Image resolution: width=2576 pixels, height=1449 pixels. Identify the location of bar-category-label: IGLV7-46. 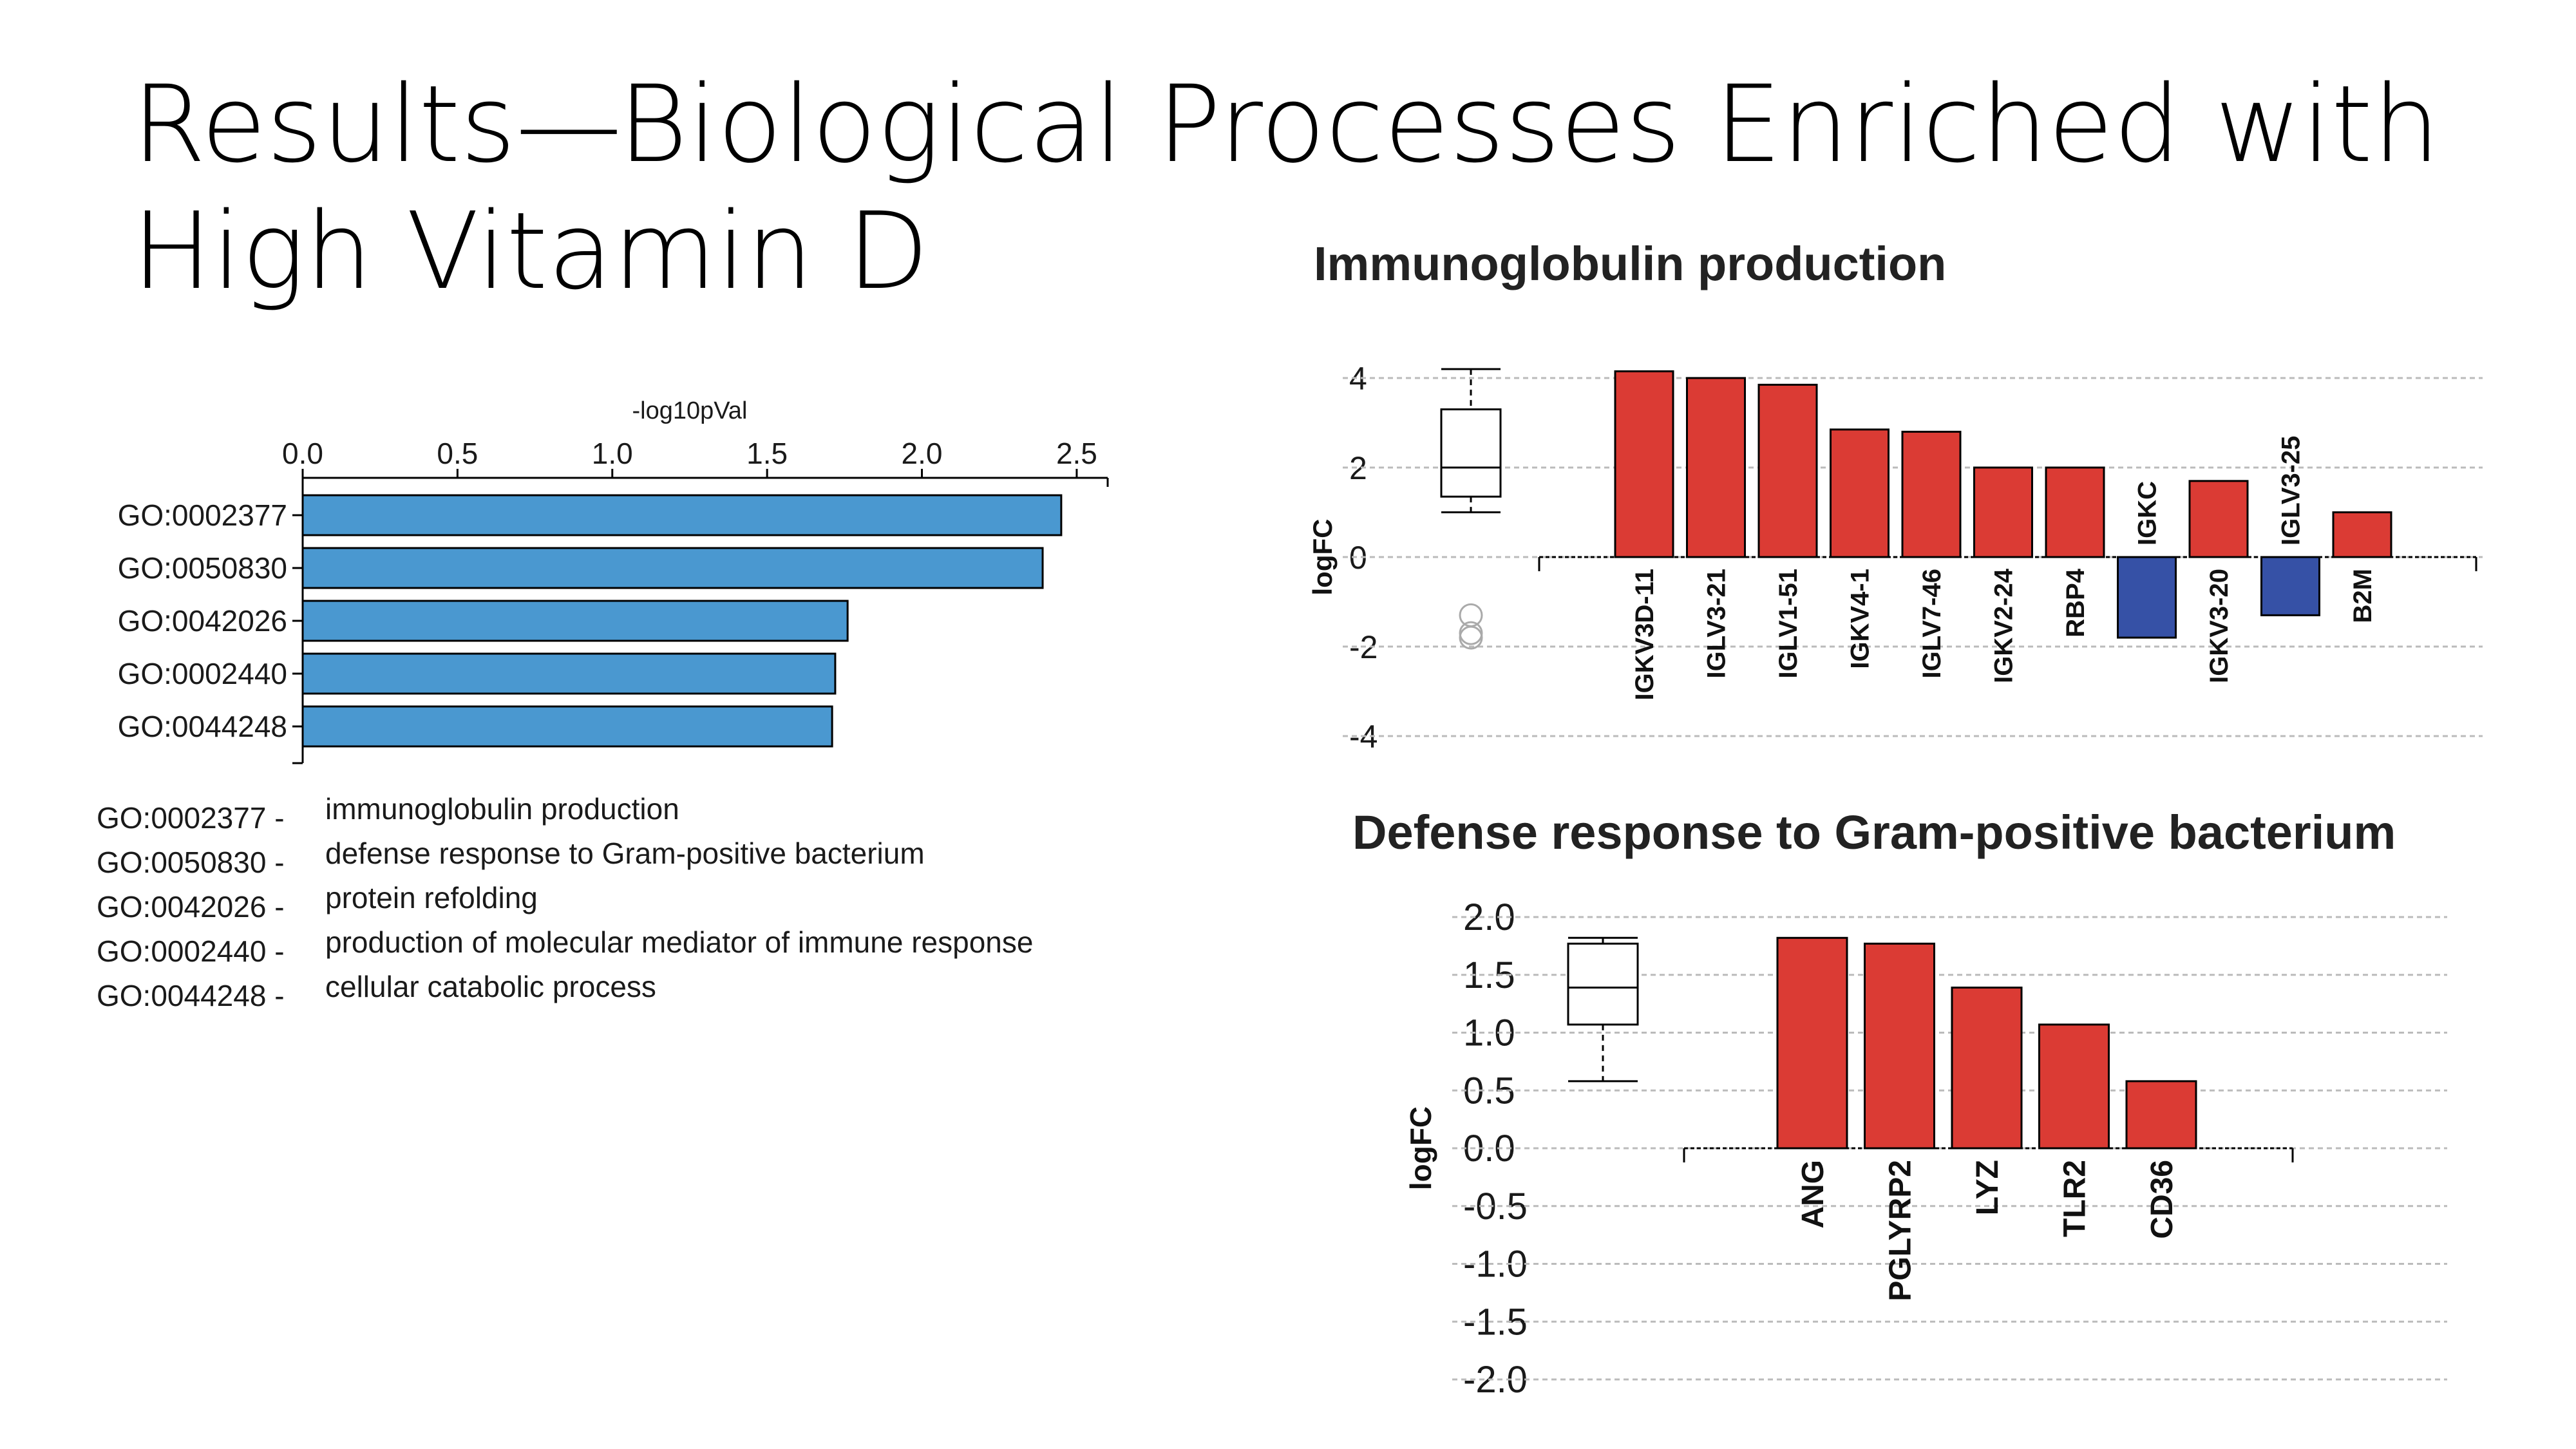
(1932, 623).